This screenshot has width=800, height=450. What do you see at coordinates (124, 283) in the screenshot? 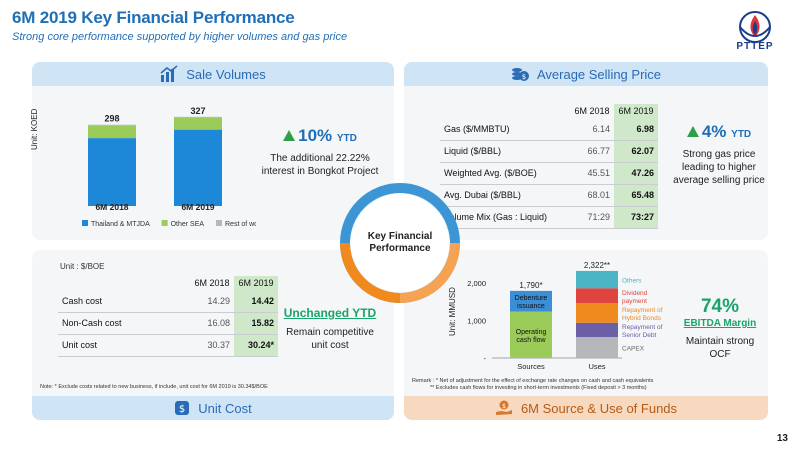
I see `unit-cost-header-blank` at bounding box center [124, 283].